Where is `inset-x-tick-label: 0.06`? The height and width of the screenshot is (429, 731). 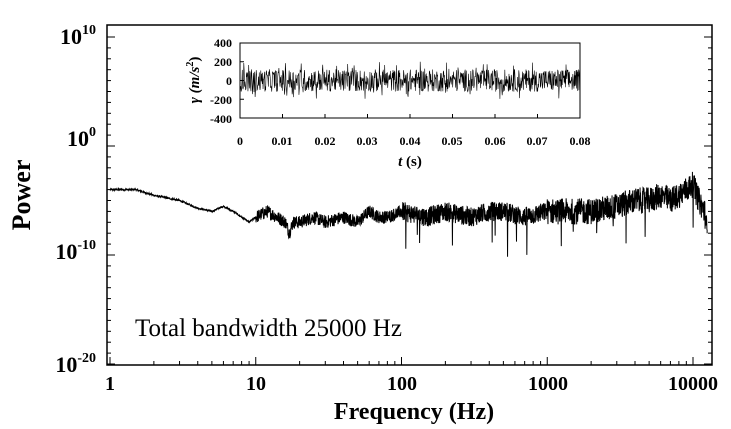 inset-x-tick-label: 0.06 is located at coordinates (495, 141).